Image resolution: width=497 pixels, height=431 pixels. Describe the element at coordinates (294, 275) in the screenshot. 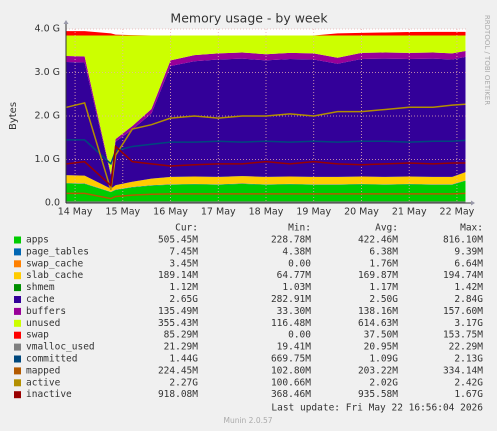

I see `legend-stat: 64.77M` at that location.